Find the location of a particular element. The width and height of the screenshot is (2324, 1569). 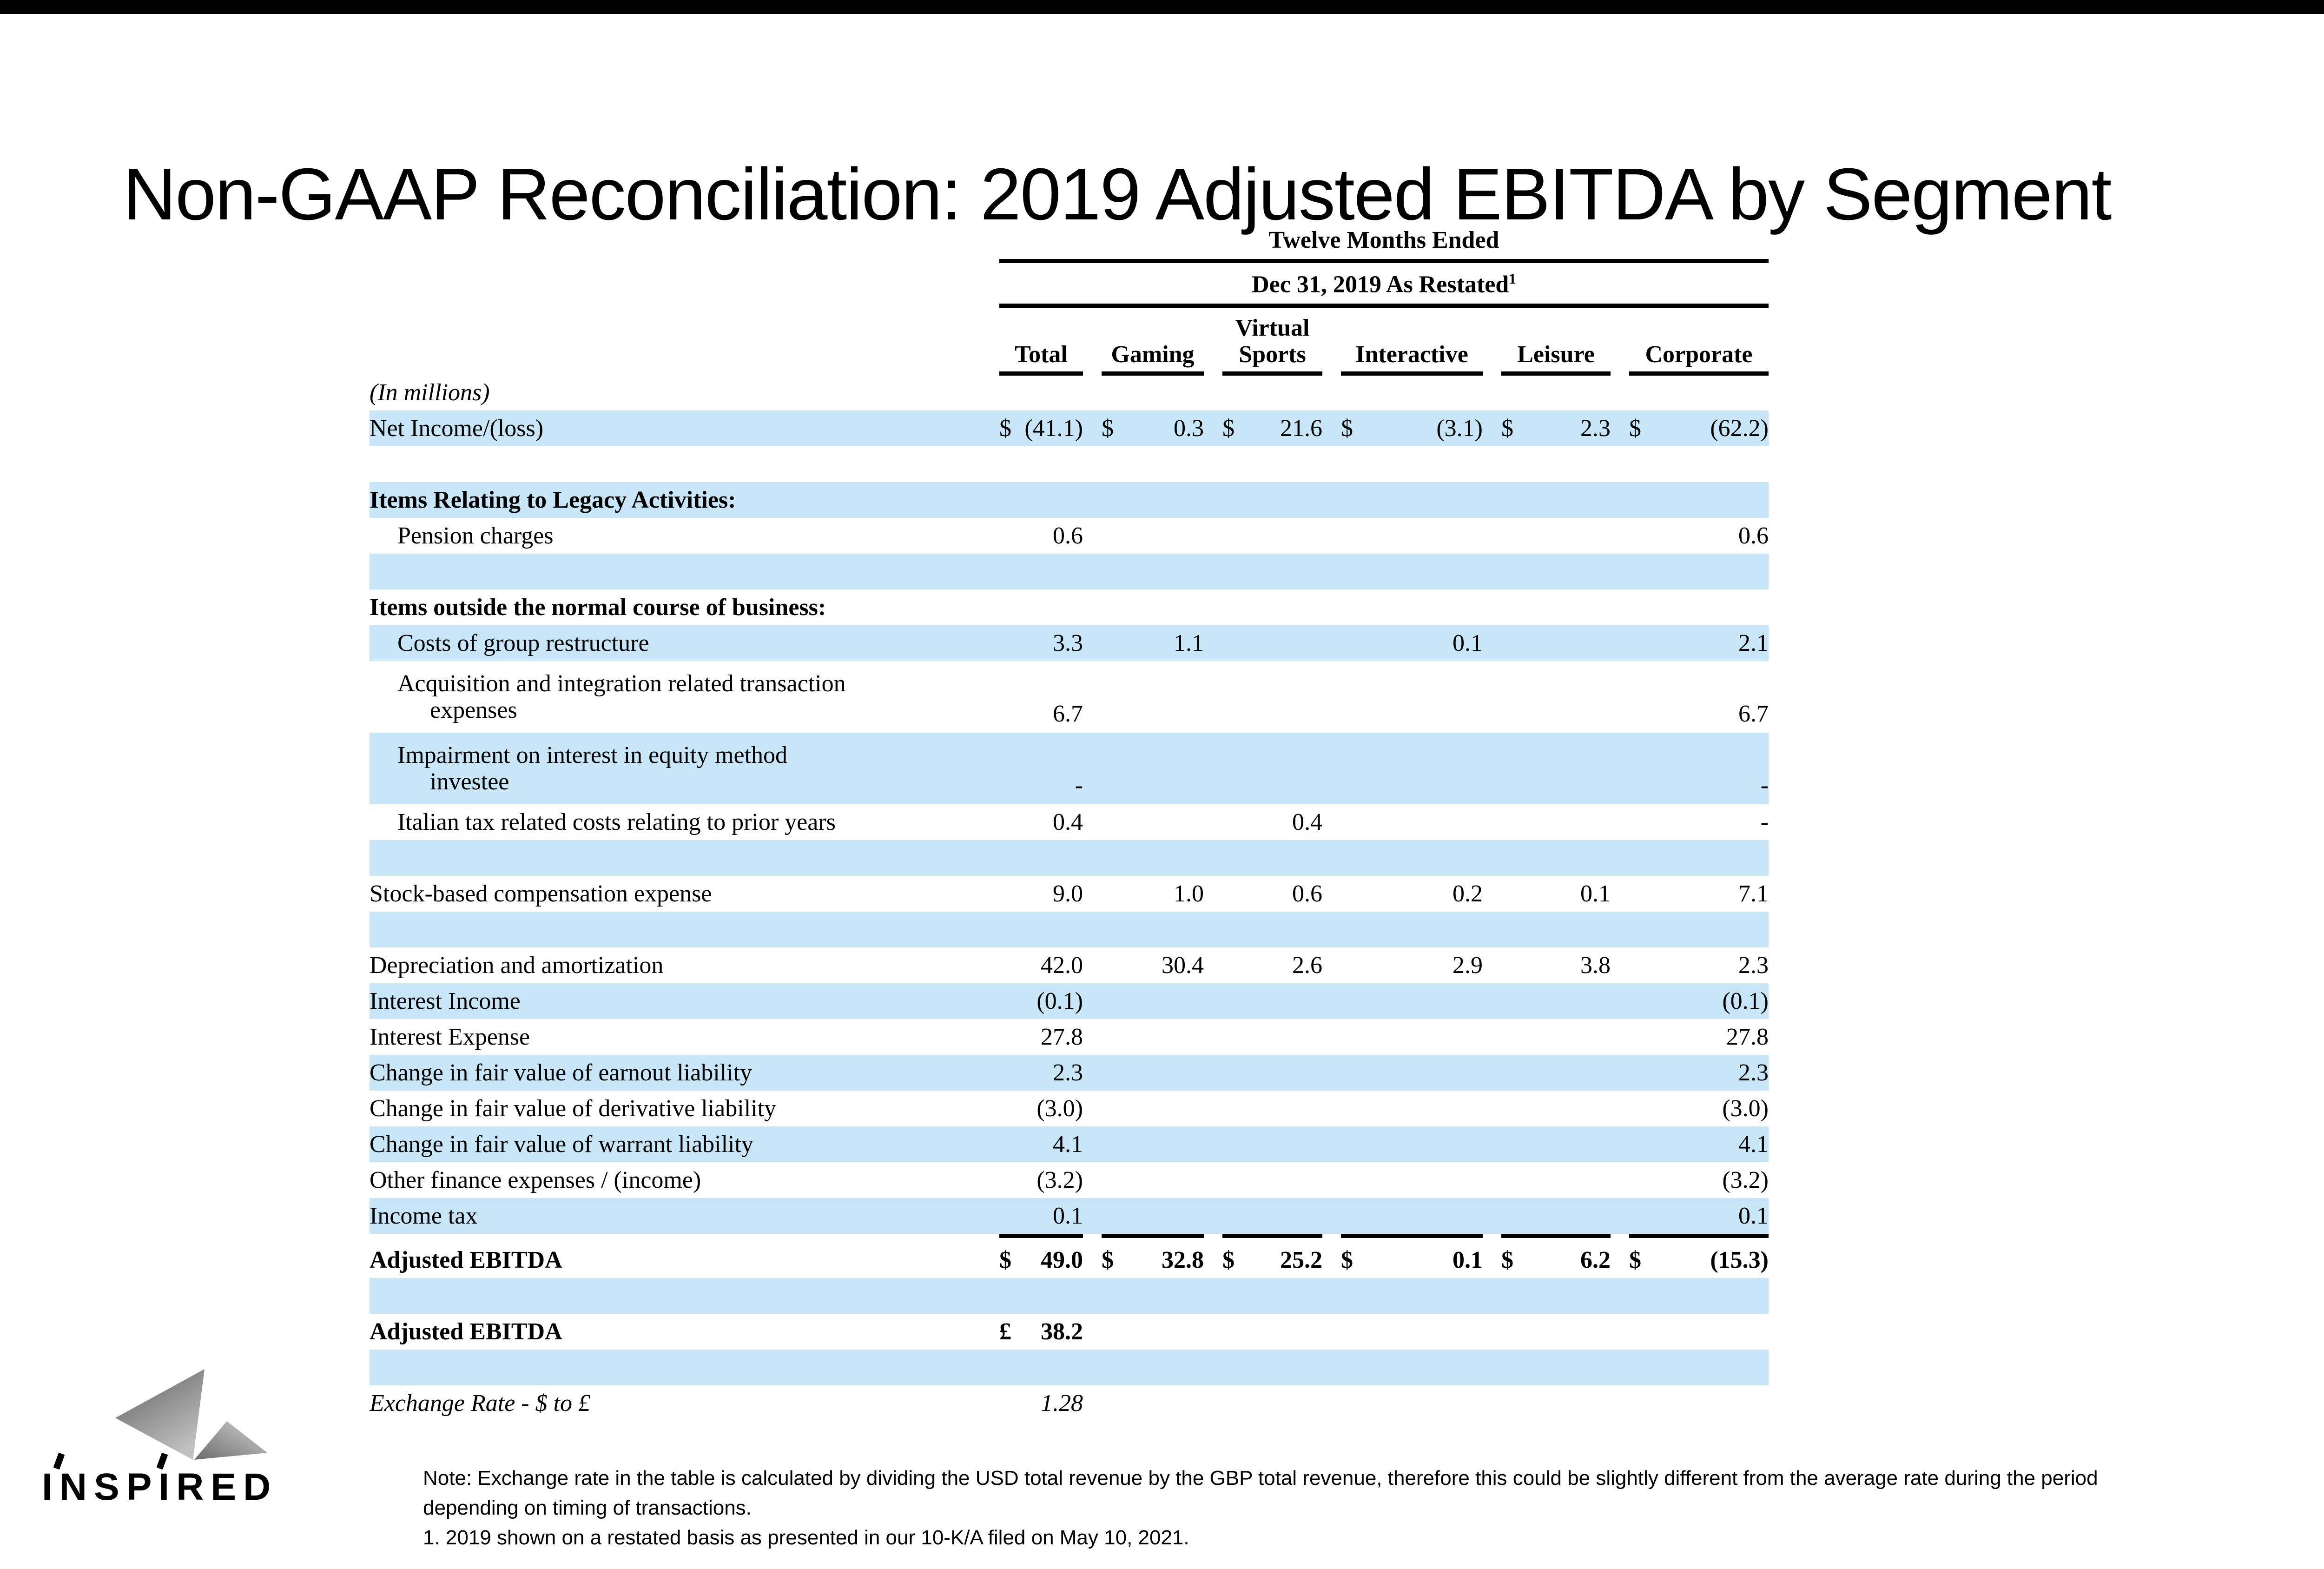

inspired-logo-text: INSPIRED is located at coordinates (160, 1487).